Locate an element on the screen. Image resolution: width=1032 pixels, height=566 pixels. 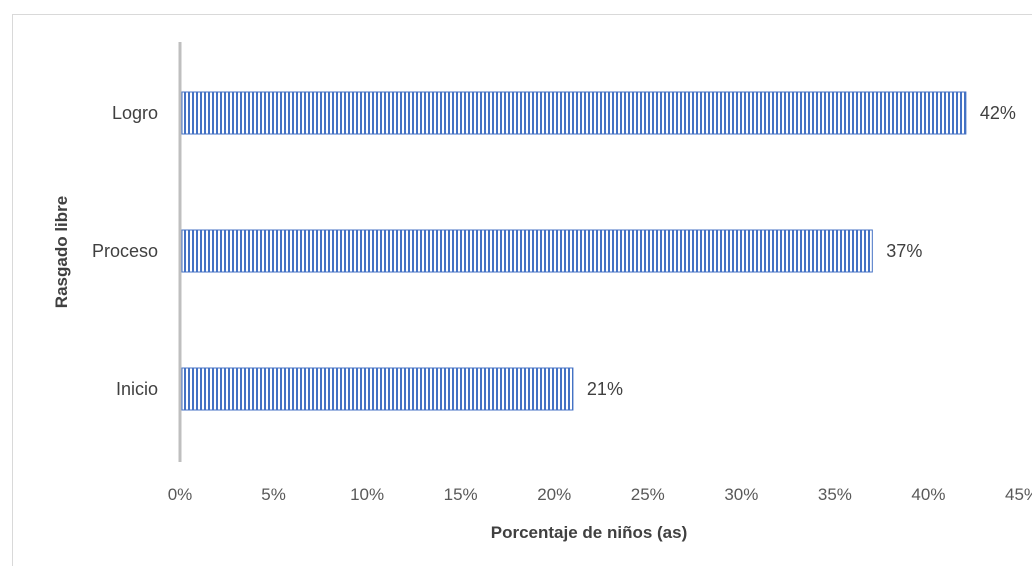
y-axis-title: Rasgado libre is located at coordinates (61, 252).